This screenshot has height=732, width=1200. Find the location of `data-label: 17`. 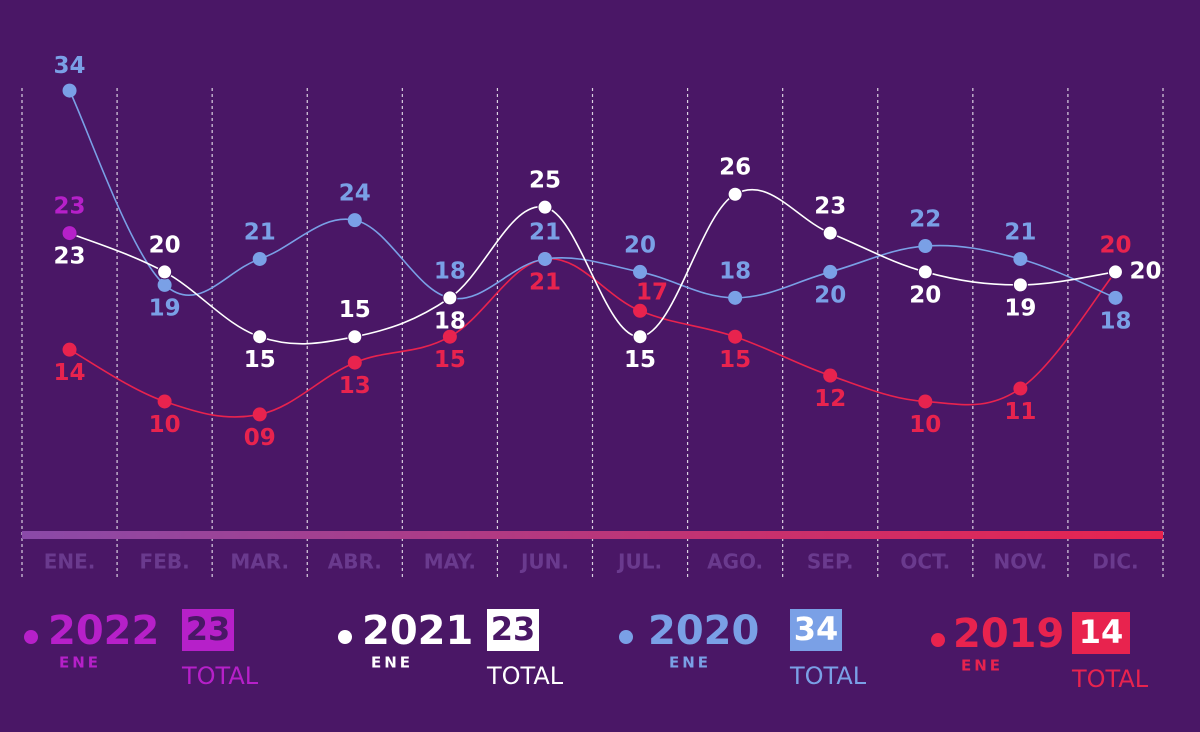

data-label: 17 is located at coordinates (652, 292).